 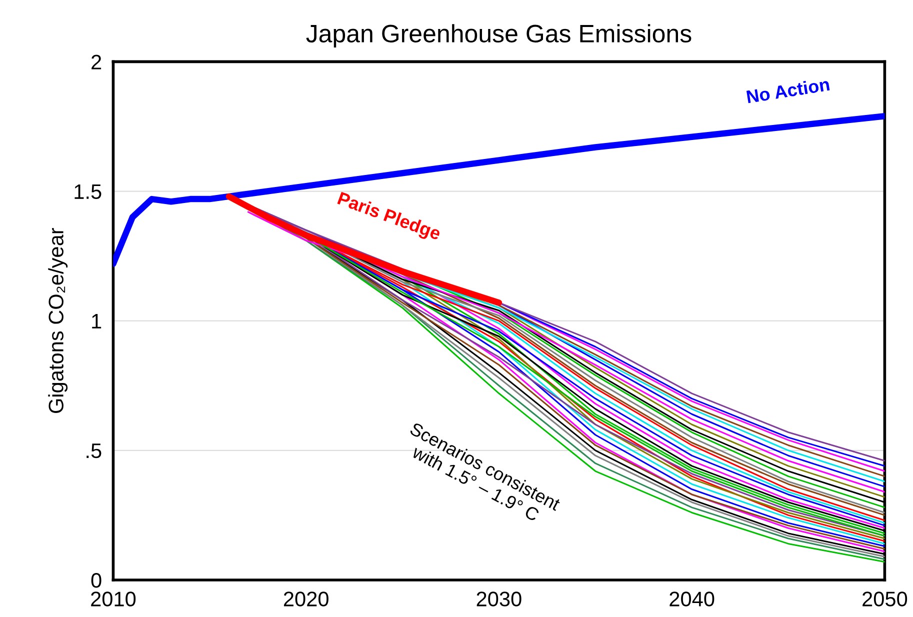 What do you see at coordinates (96, 580) in the screenshot?
I see `y-tick-label: 0` at bounding box center [96, 580].